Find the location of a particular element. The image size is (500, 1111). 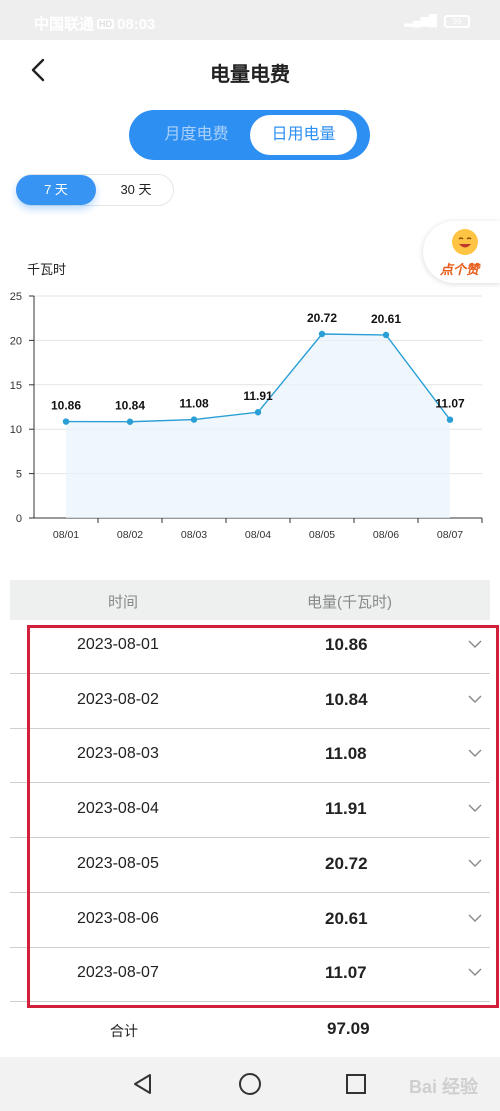

tab-monthly-fee: 月度电费 is located at coordinates (196, 134).